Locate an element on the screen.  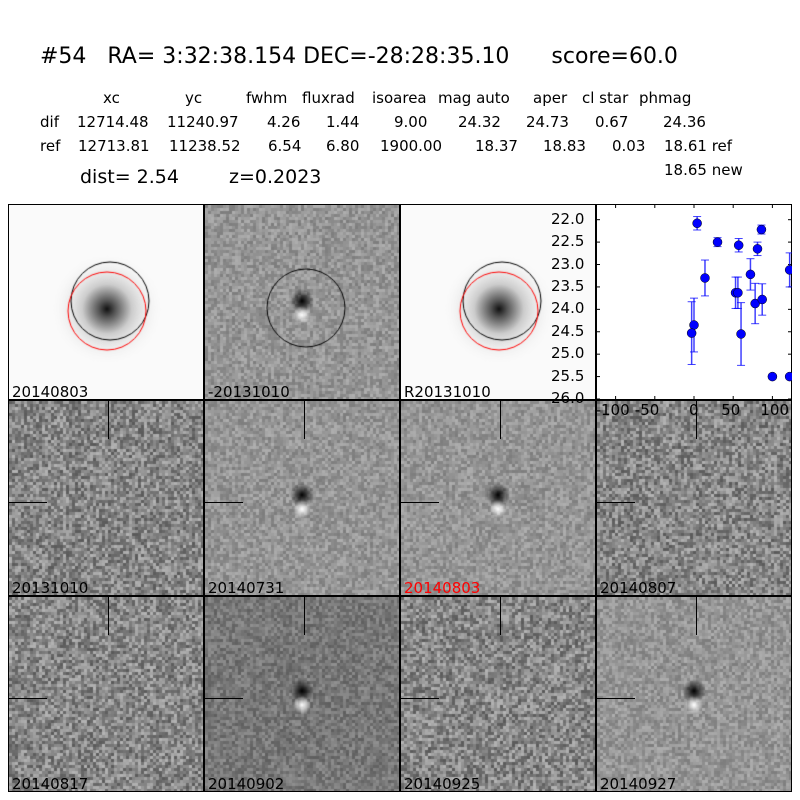
column-header: xc is located at coordinates (111, 98).